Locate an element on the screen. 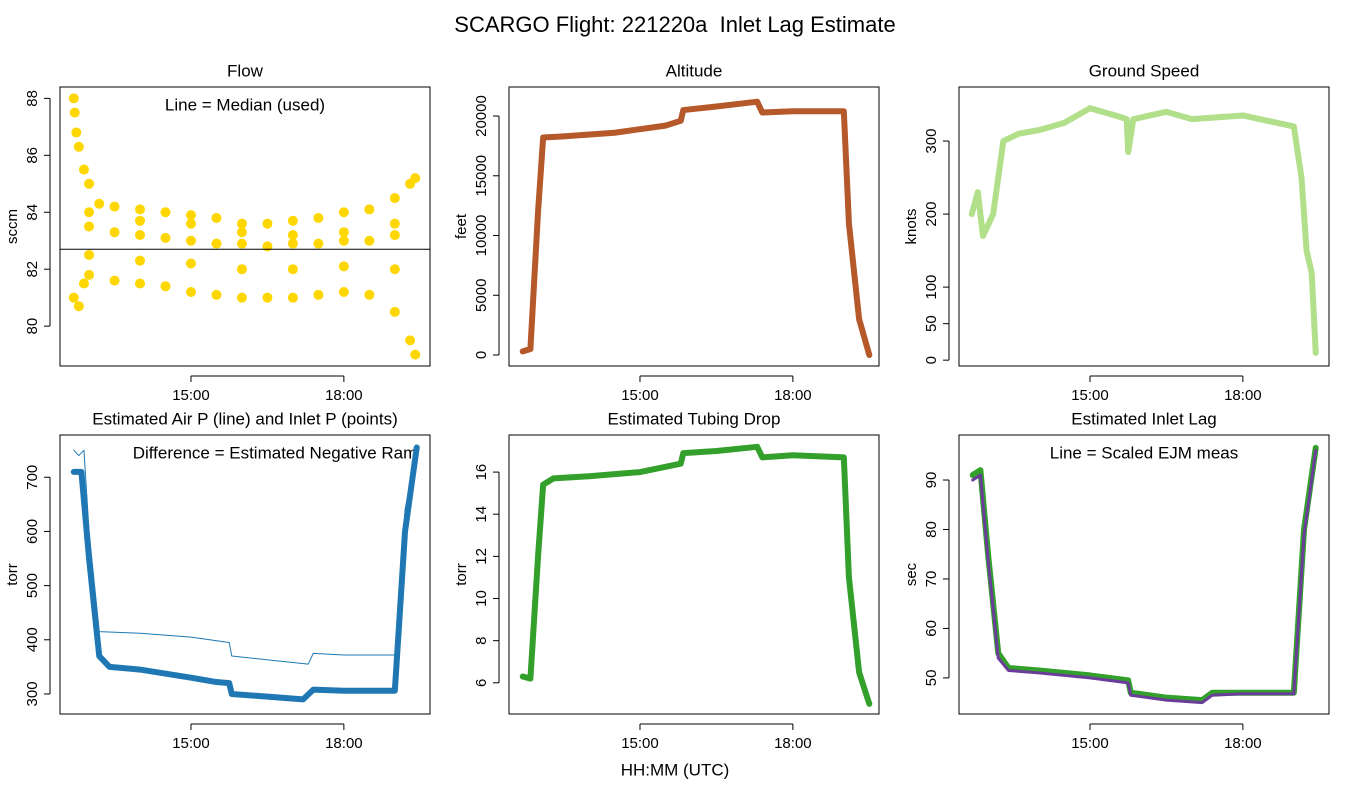  panel-title: Flow is located at coordinates (245, 70).